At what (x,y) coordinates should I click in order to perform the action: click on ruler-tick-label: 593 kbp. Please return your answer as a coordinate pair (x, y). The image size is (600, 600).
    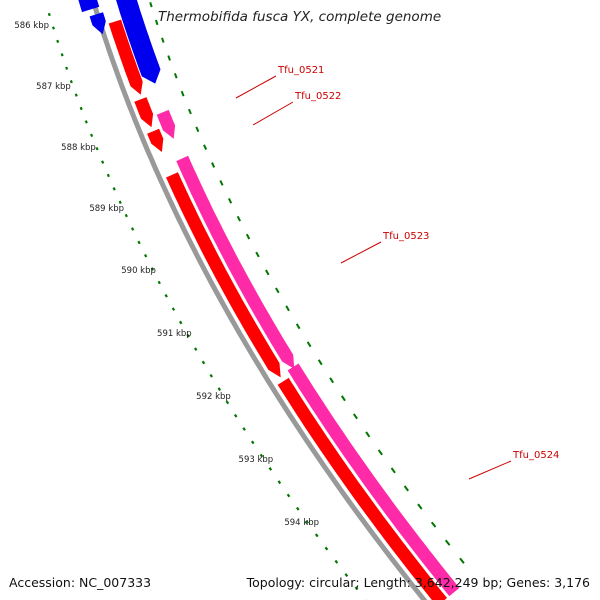
    Looking at the image, I should click on (256, 460).